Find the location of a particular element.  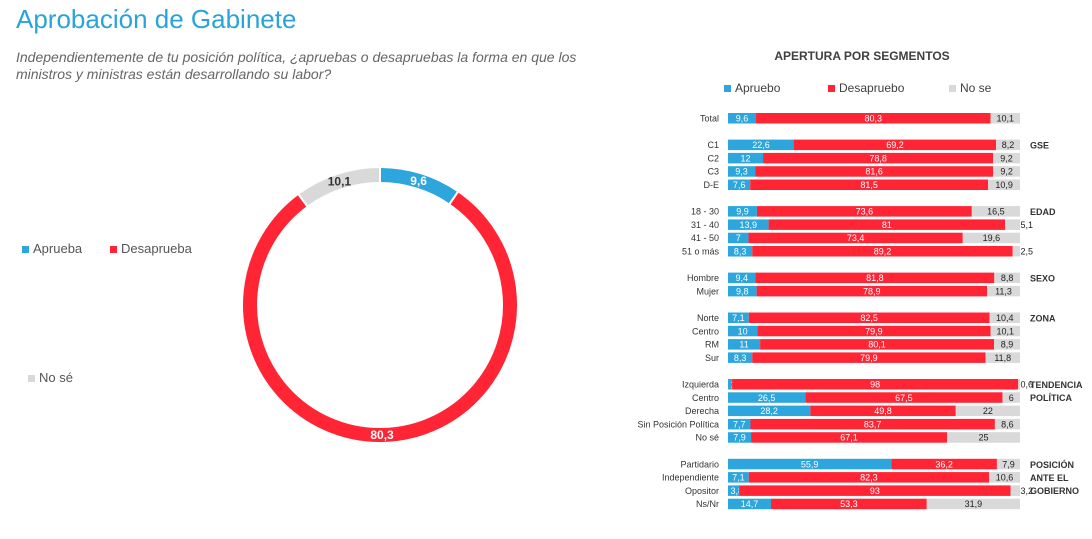

legend-nose: No sé is located at coordinates (50, 377).